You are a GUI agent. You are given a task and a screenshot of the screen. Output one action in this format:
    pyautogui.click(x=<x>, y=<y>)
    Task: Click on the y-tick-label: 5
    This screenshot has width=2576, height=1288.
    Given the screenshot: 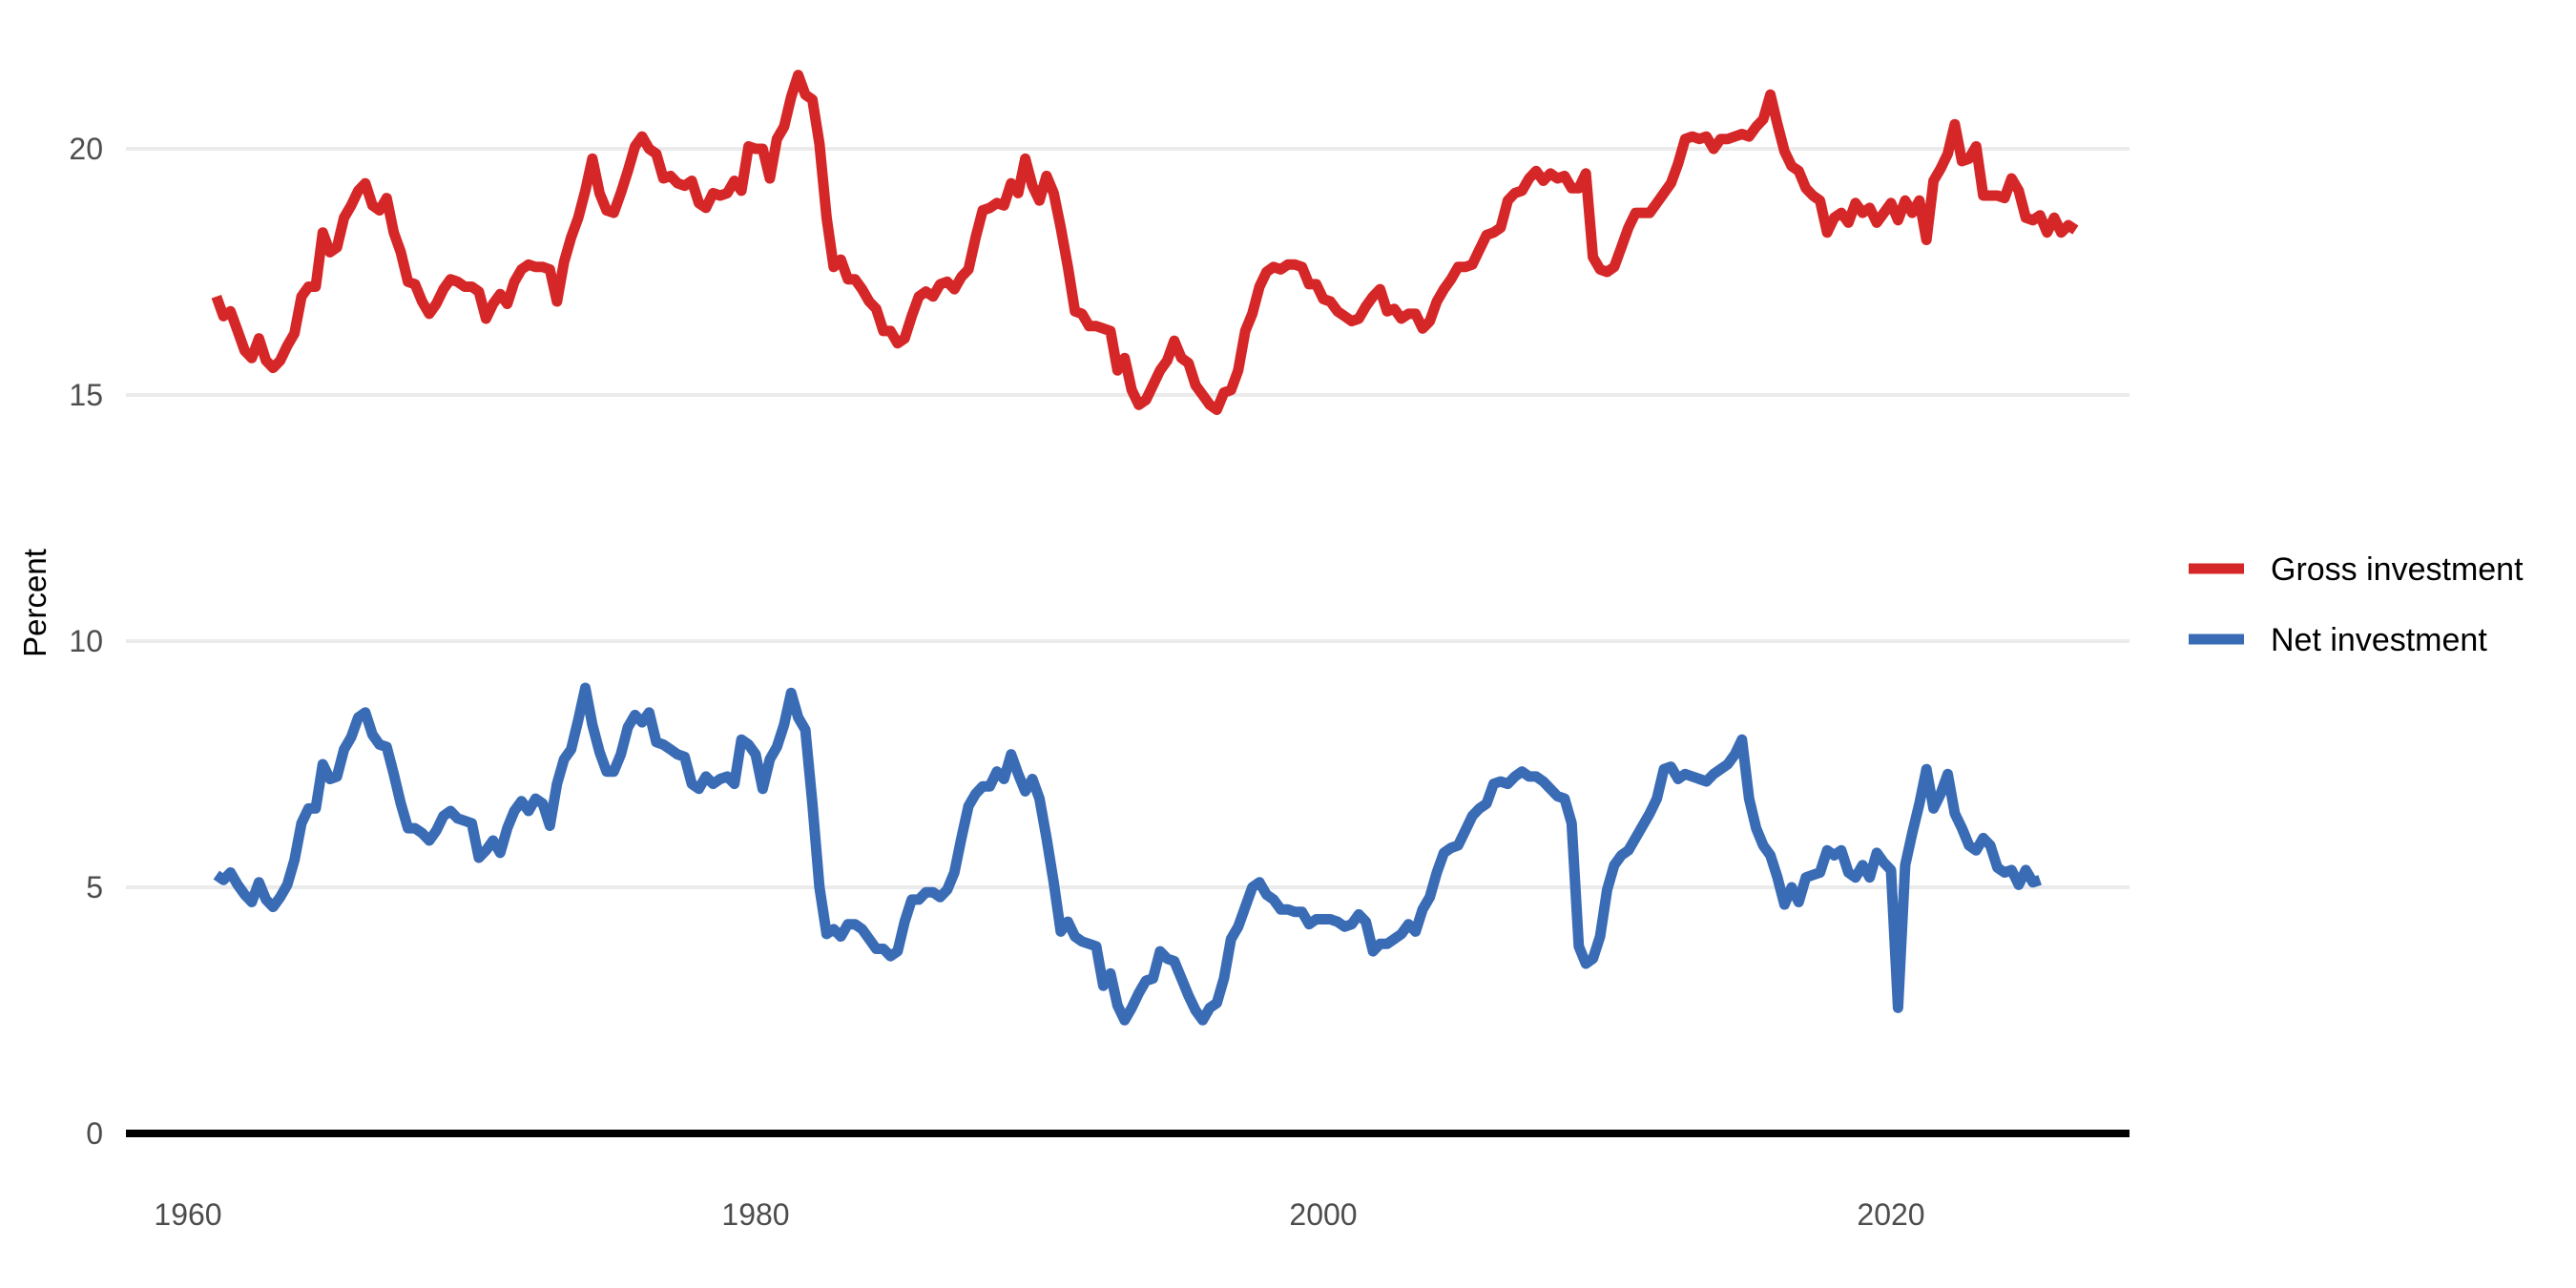 What is the action you would take?
    pyautogui.click(x=94, y=887)
    